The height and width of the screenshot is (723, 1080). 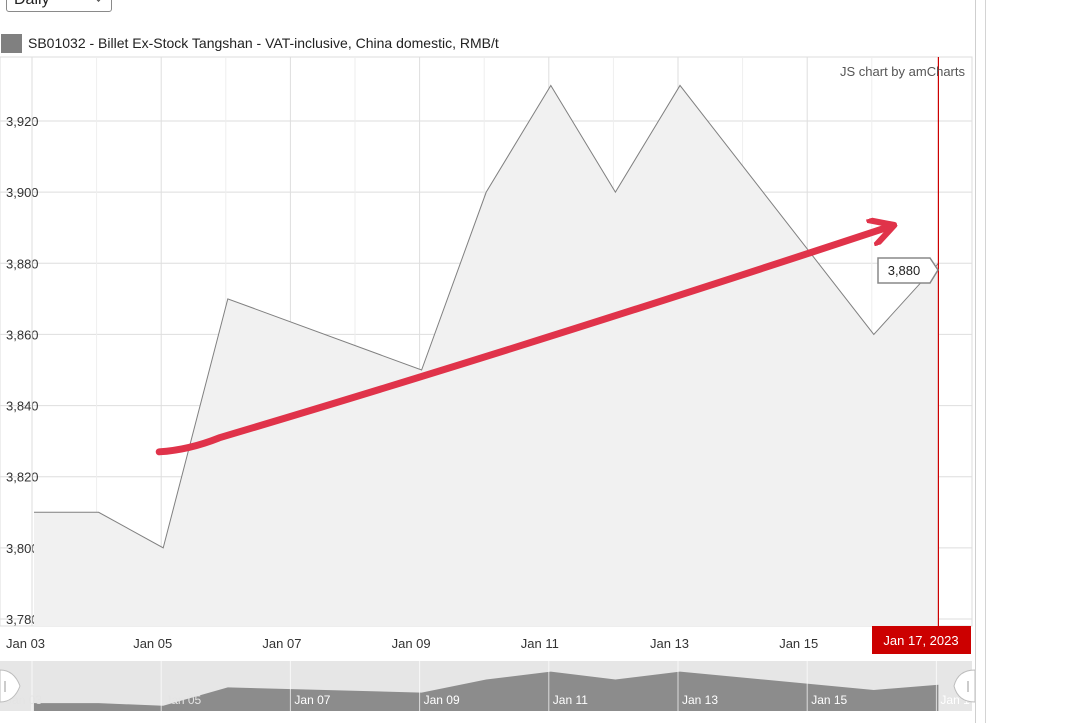 I want to click on x-tick-label: Jan 07, so click(x=281, y=643).